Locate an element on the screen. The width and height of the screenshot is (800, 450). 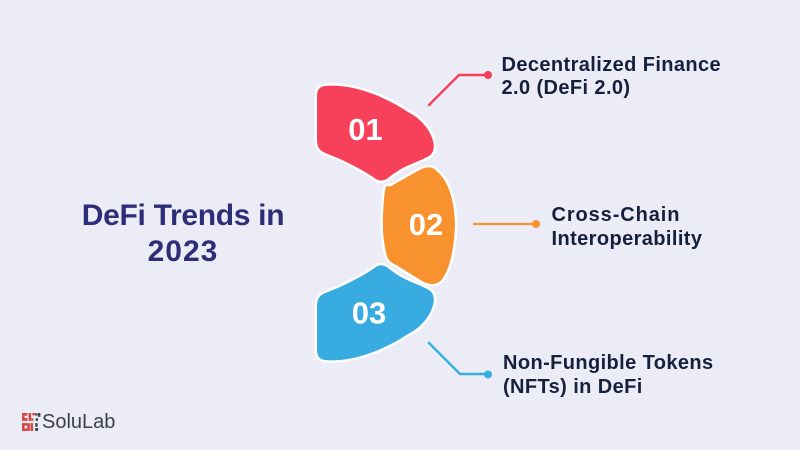
svg-text: 03 is located at coordinates (369, 313).